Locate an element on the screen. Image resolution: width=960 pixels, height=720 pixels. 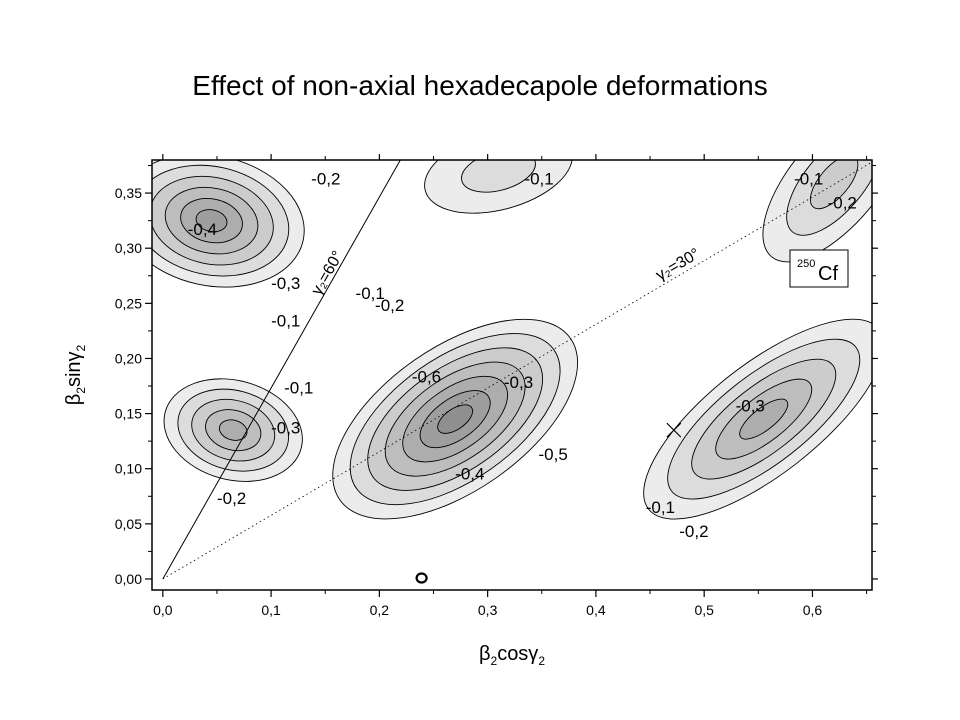
y-tick-label: 0,25 is located at coordinates (128, 303).